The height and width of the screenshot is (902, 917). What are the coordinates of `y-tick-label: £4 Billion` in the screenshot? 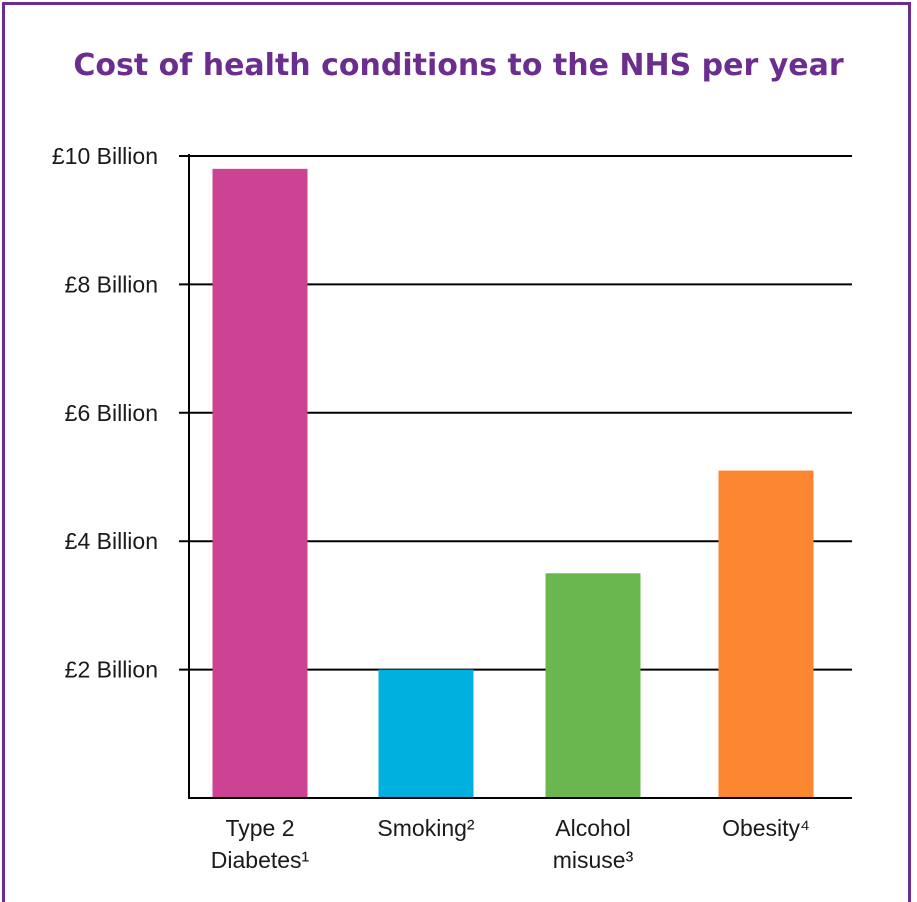 It's located at (111, 541).